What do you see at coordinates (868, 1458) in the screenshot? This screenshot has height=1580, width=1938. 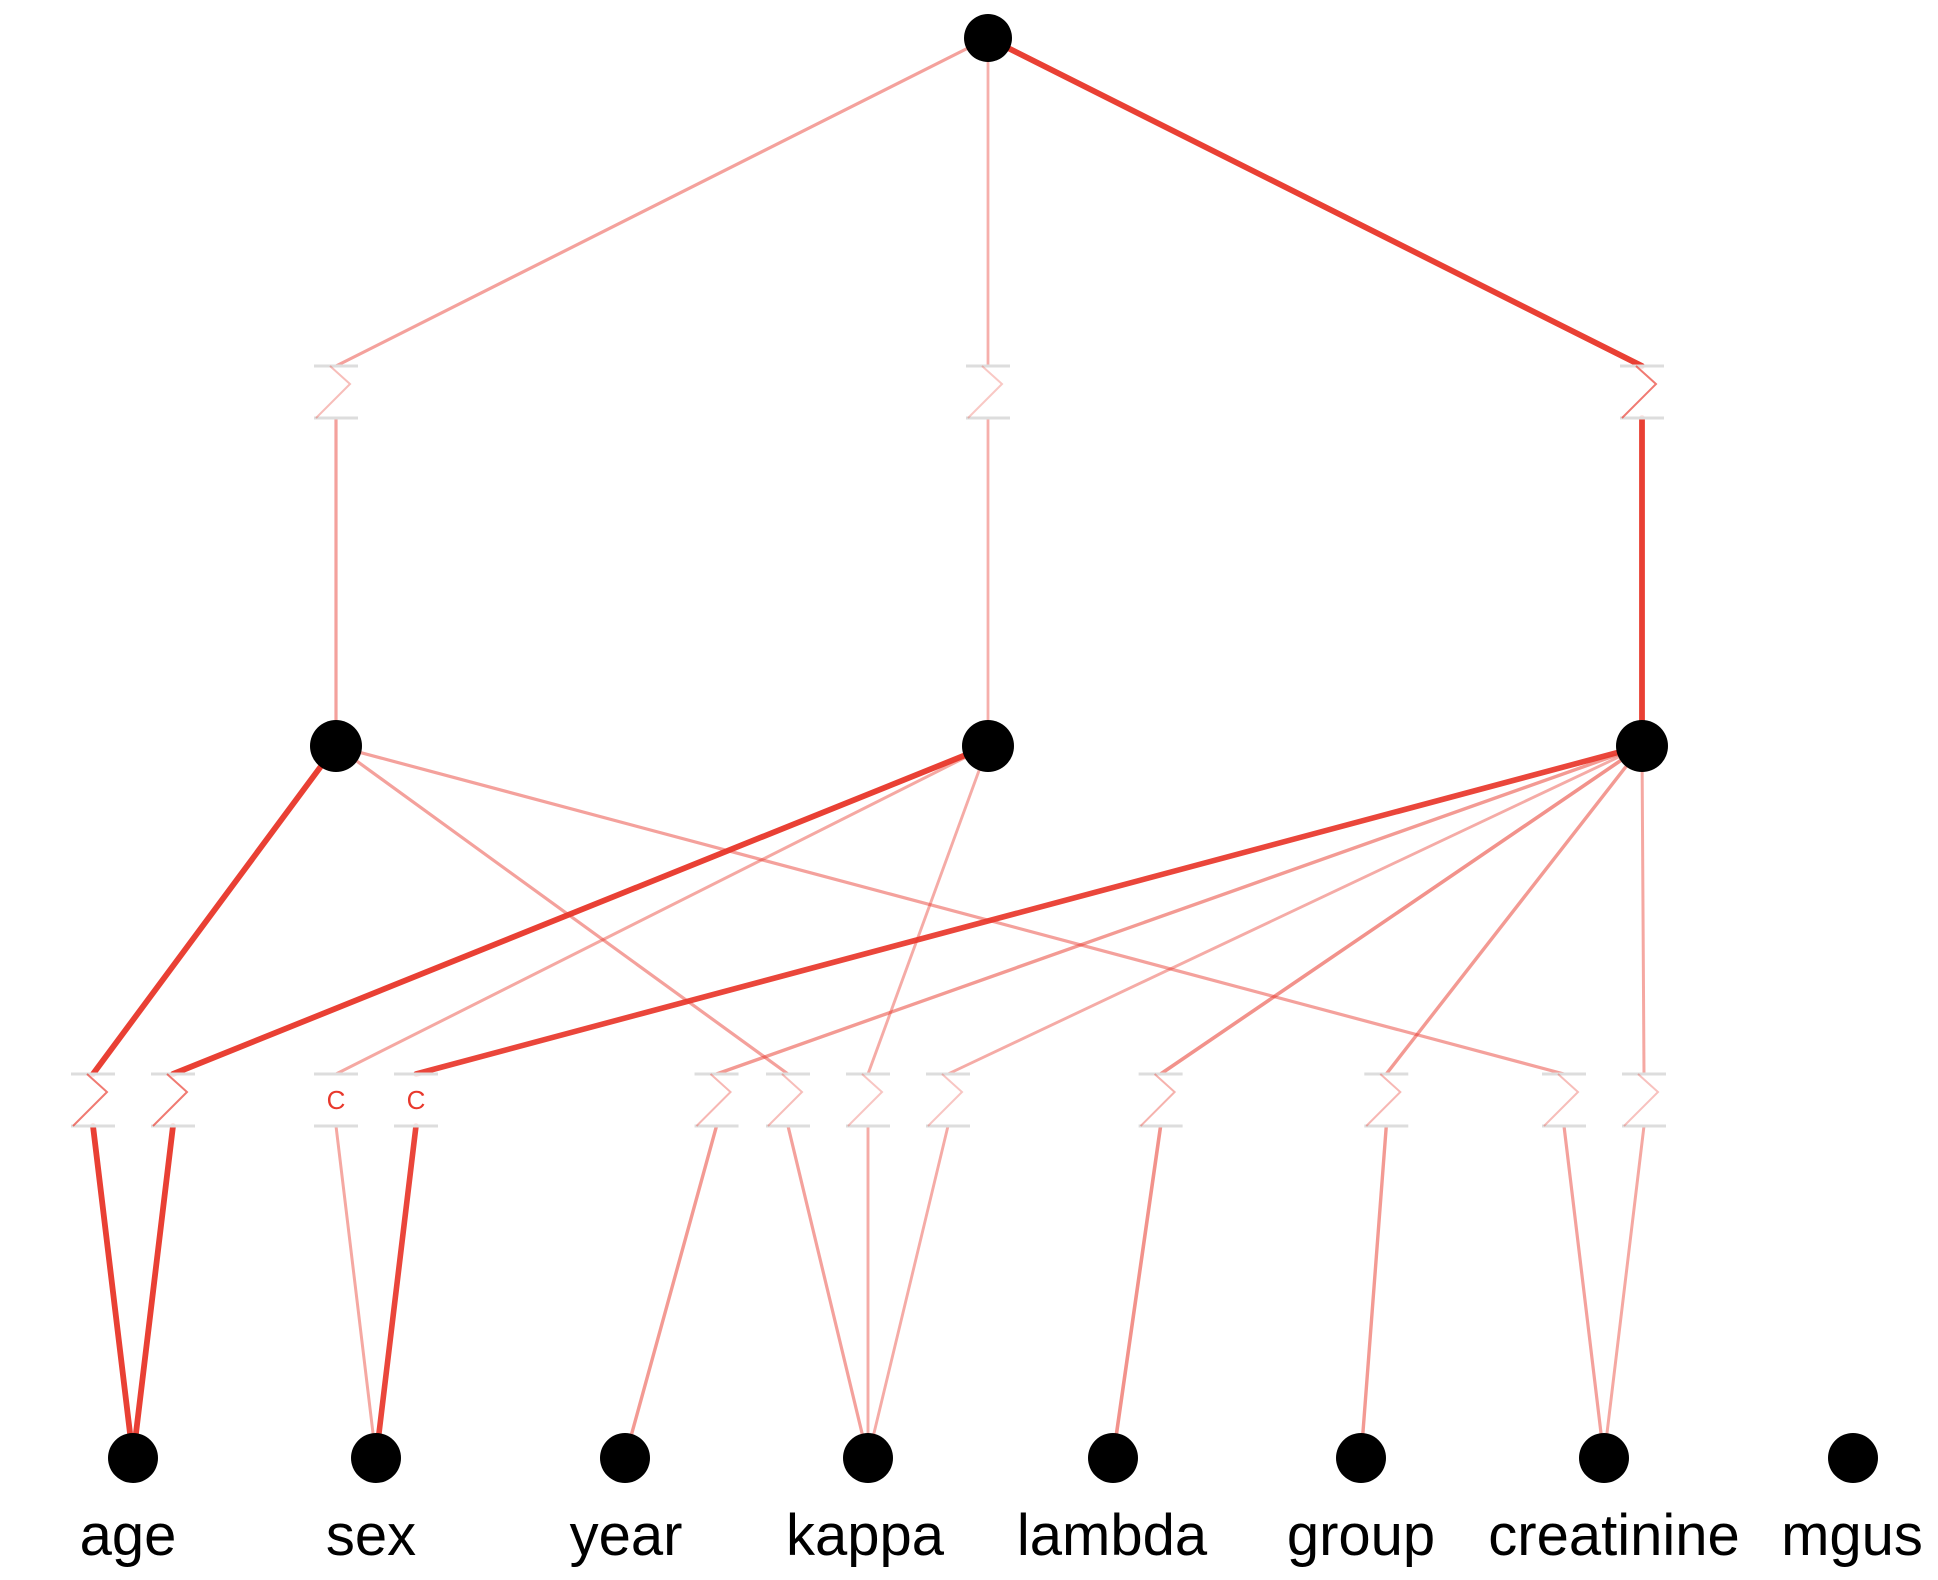 I see `input-node-kappa` at bounding box center [868, 1458].